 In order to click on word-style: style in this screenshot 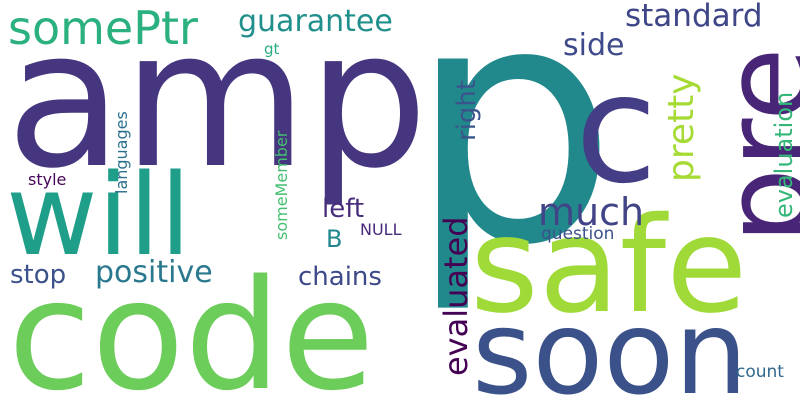, I will do `click(47, 180)`.